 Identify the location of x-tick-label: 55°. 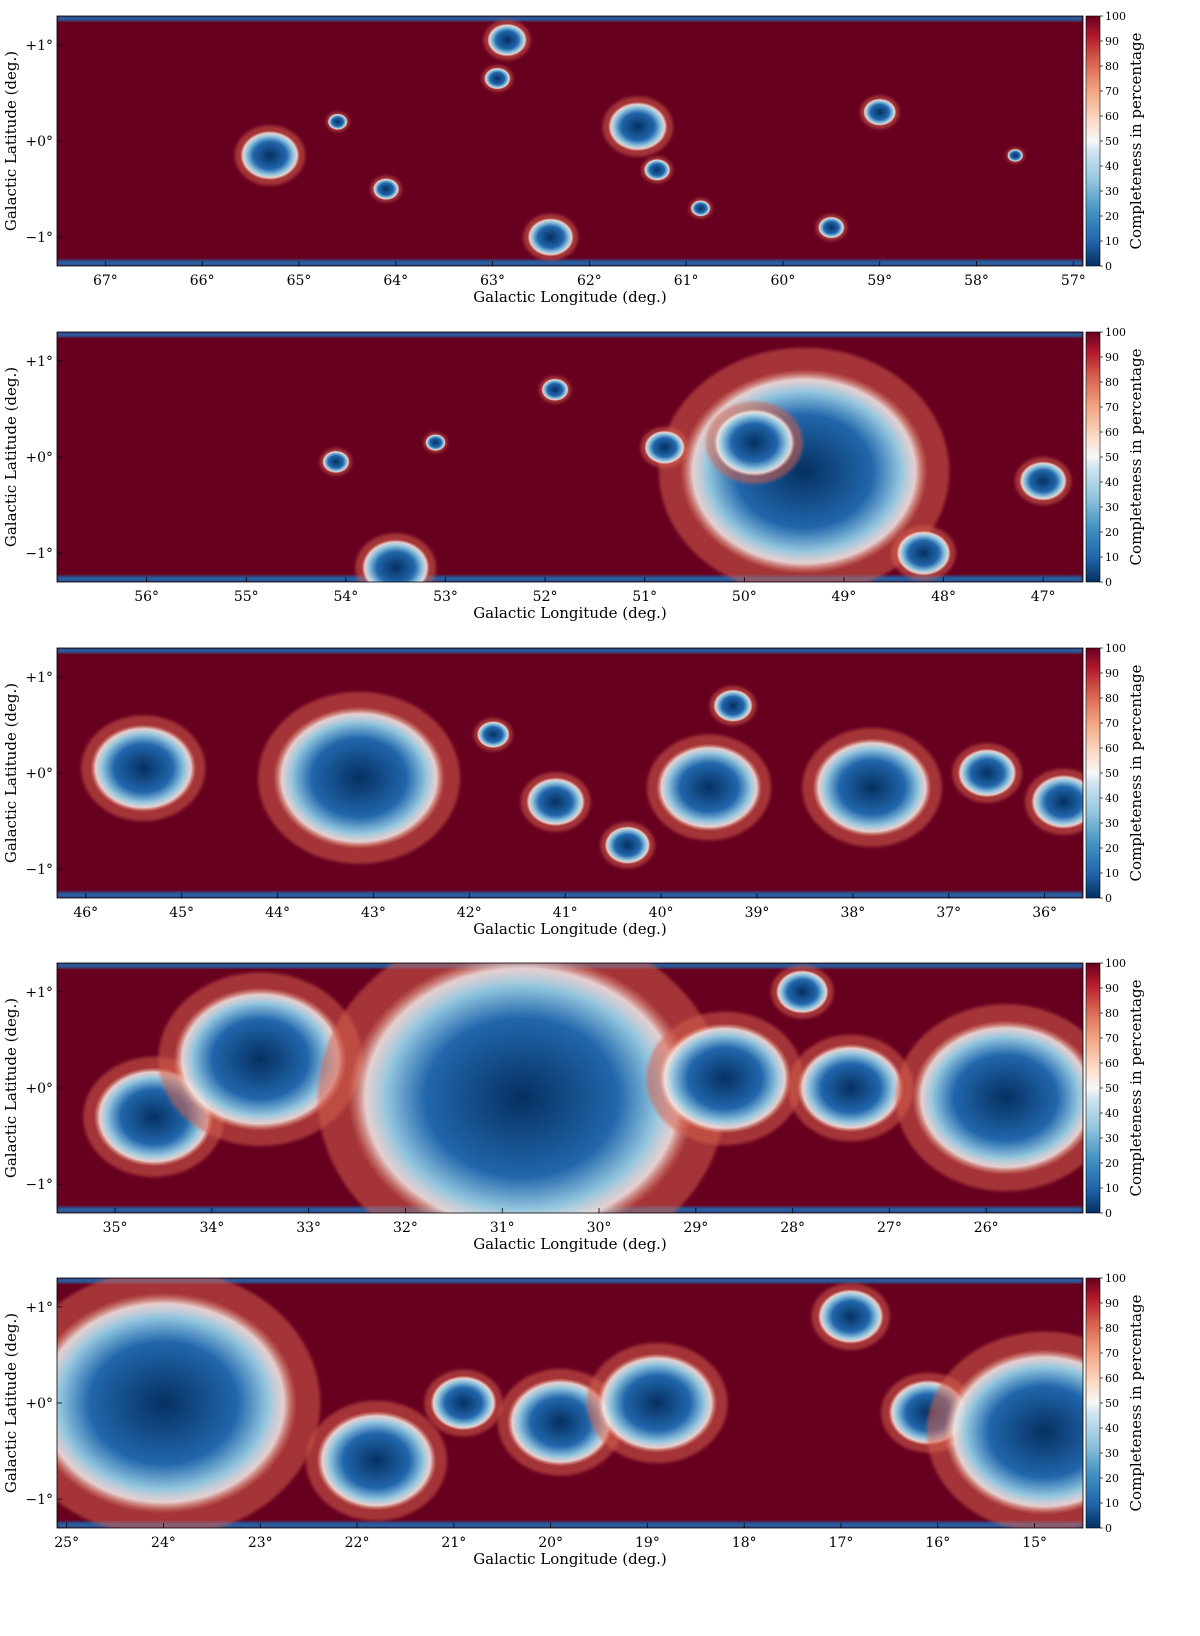
(246, 597).